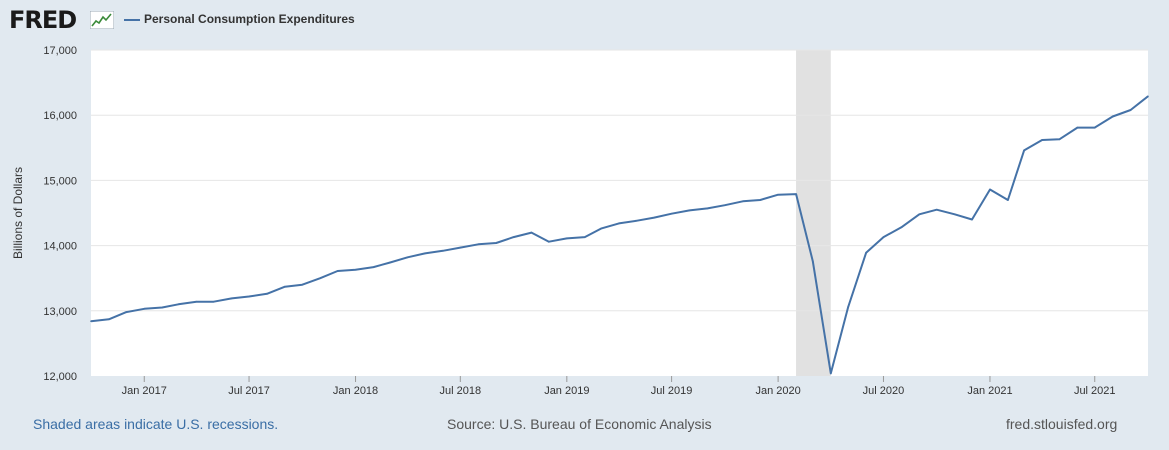  What do you see at coordinates (566, 391) in the screenshot?
I see `x-tick-label: Jan 2019` at bounding box center [566, 391].